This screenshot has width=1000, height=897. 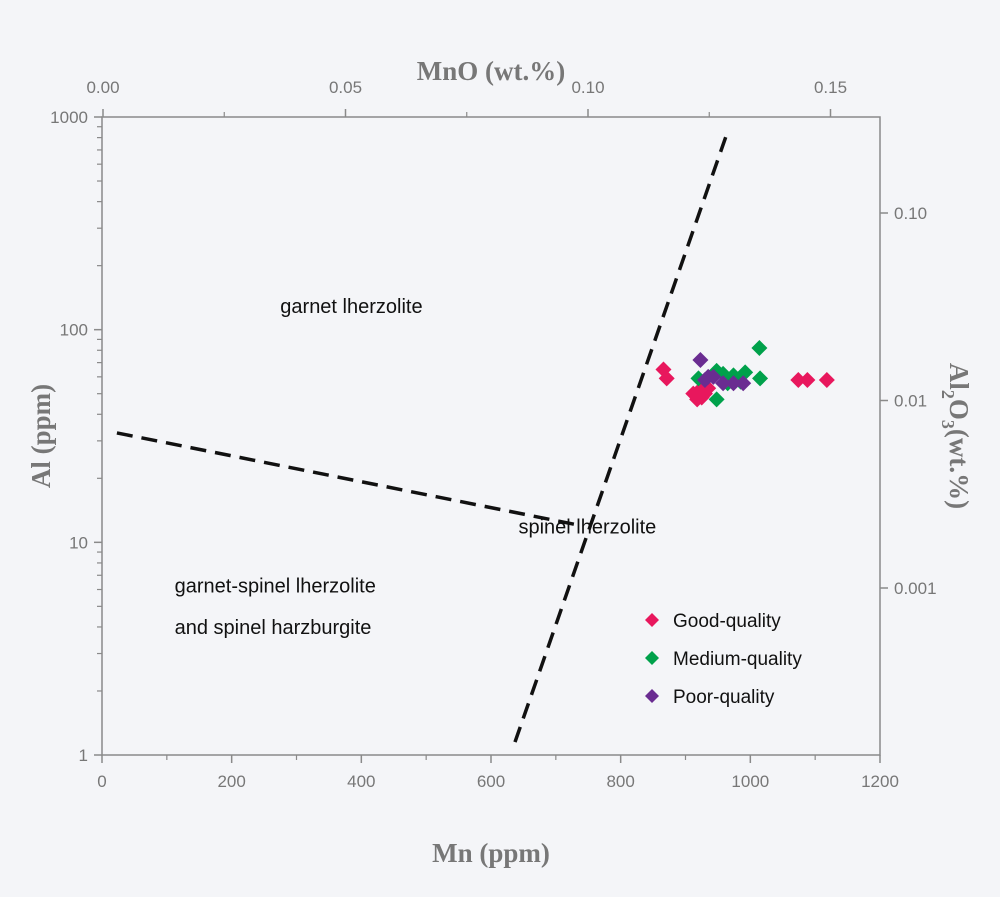 I want to click on x-tick-label: 200, so click(x=231, y=781).